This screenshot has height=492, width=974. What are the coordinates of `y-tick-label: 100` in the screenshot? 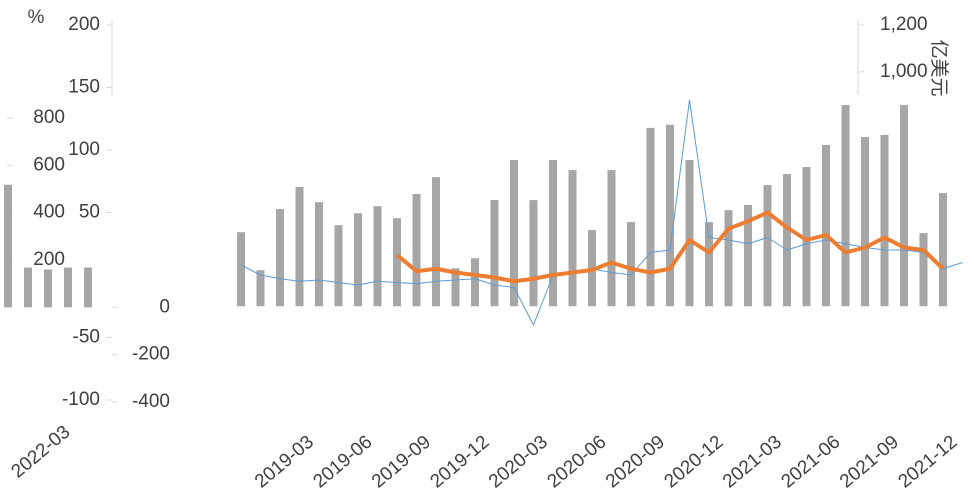 It's located at (84, 149).